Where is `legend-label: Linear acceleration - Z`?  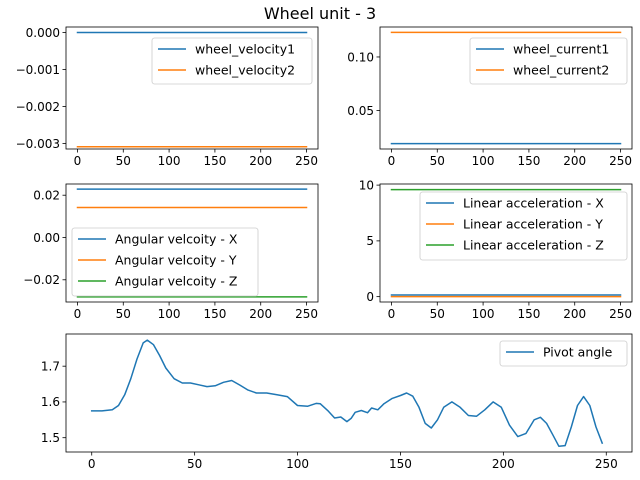 legend-label: Linear acceleration - Z is located at coordinates (533, 245).